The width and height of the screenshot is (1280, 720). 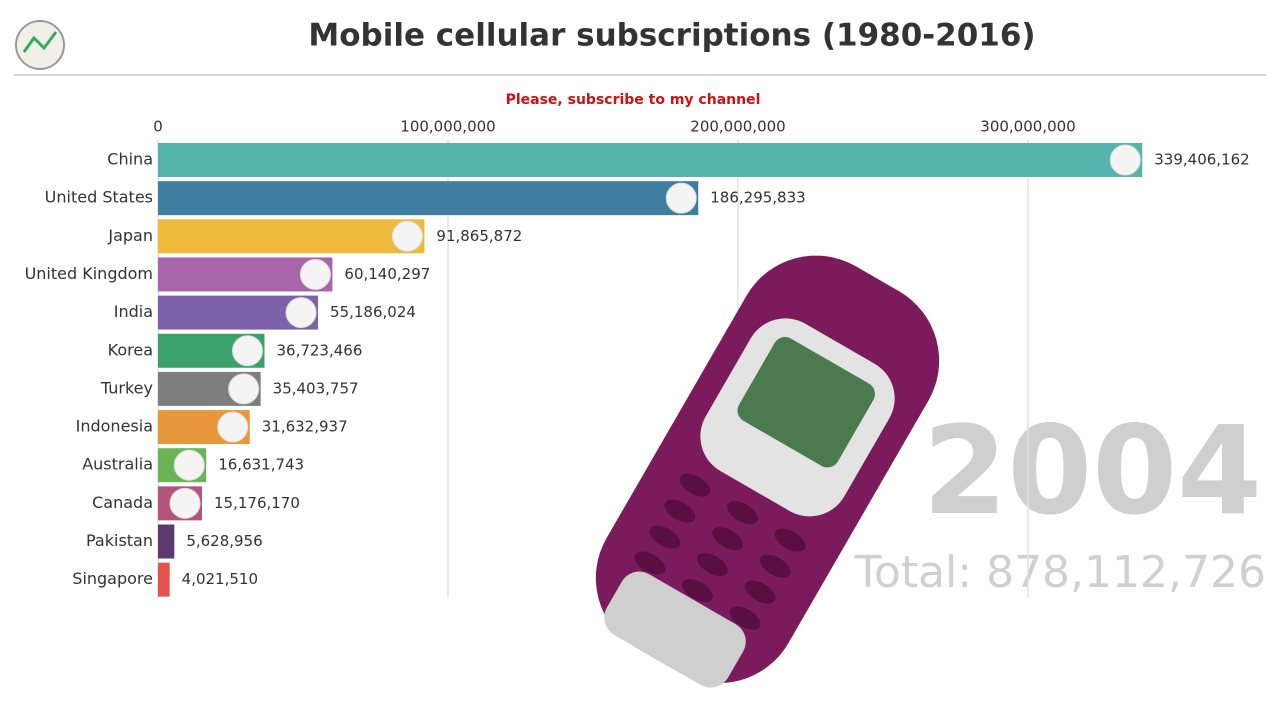 I want to click on phone-screen, so click(x=806, y=402).